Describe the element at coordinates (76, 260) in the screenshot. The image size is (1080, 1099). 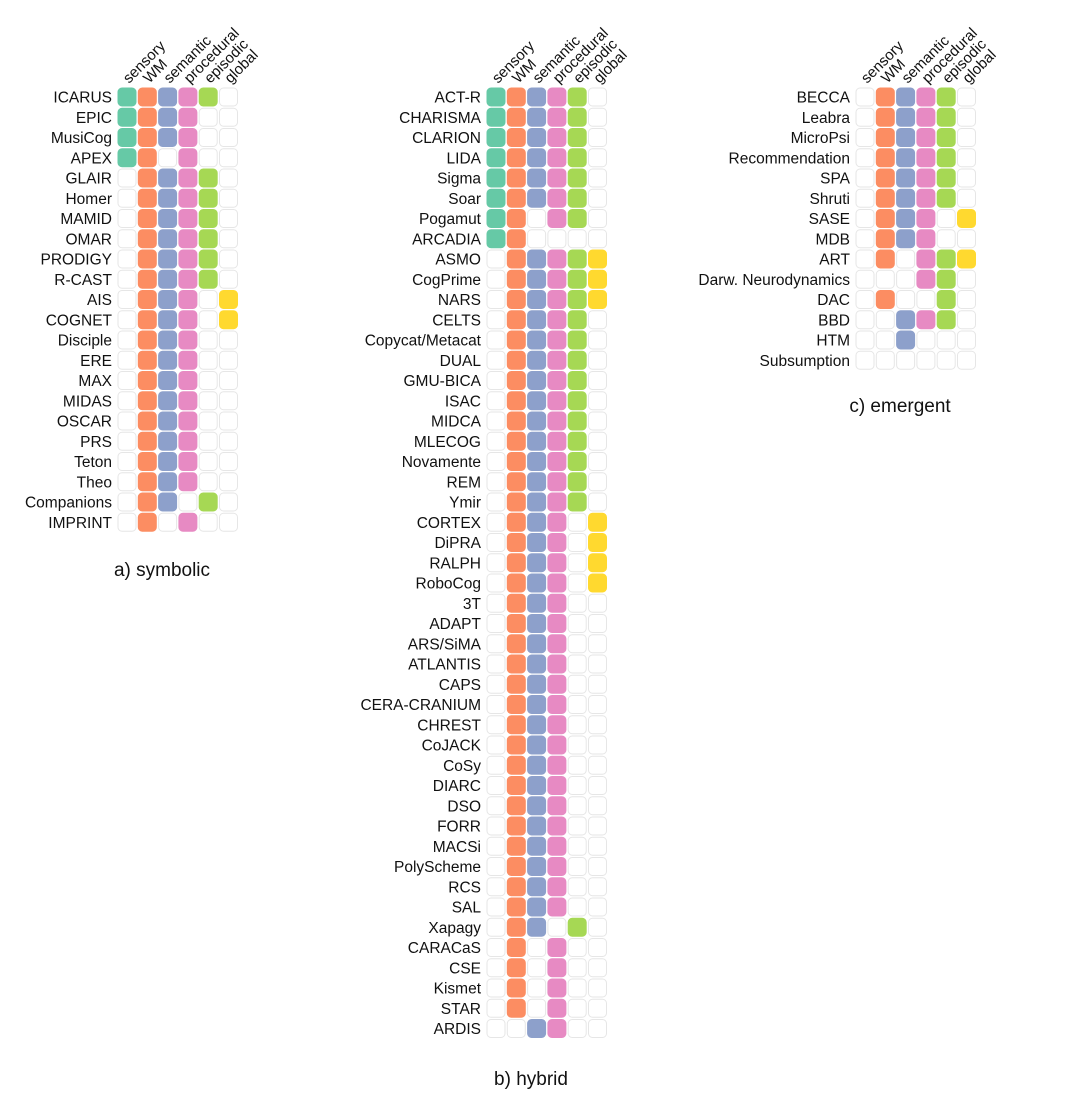
I see `row-label: PRODIGY` at that location.